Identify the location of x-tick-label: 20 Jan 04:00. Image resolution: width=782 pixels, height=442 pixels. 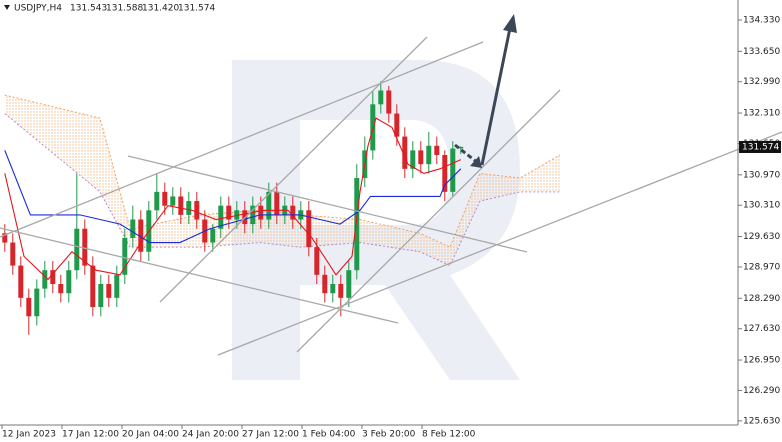
(150, 435).